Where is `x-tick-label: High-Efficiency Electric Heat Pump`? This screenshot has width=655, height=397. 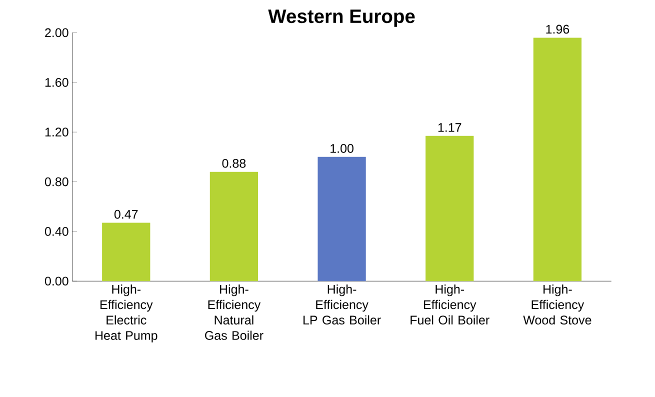 x-tick-label: High-Efficiency Electric Heat Pump is located at coordinates (127, 313).